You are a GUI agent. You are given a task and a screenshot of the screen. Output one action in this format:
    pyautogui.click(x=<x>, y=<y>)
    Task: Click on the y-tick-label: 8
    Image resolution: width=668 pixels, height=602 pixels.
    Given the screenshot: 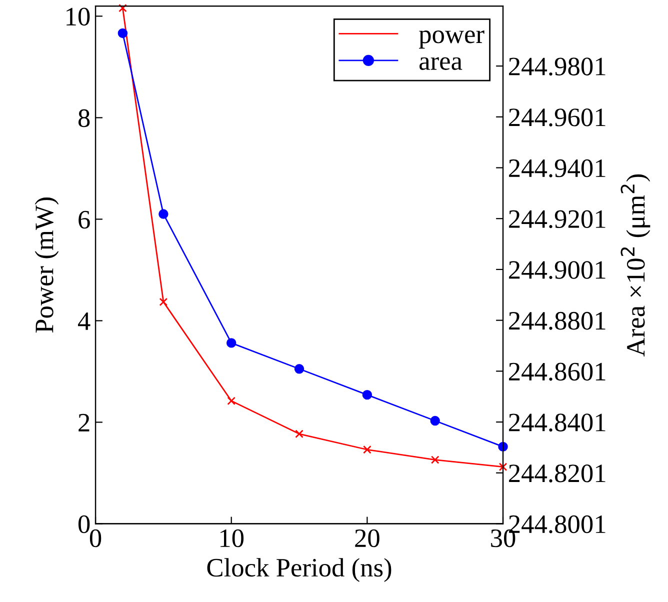 What is the action you would take?
    pyautogui.click(x=84, y=118)
    